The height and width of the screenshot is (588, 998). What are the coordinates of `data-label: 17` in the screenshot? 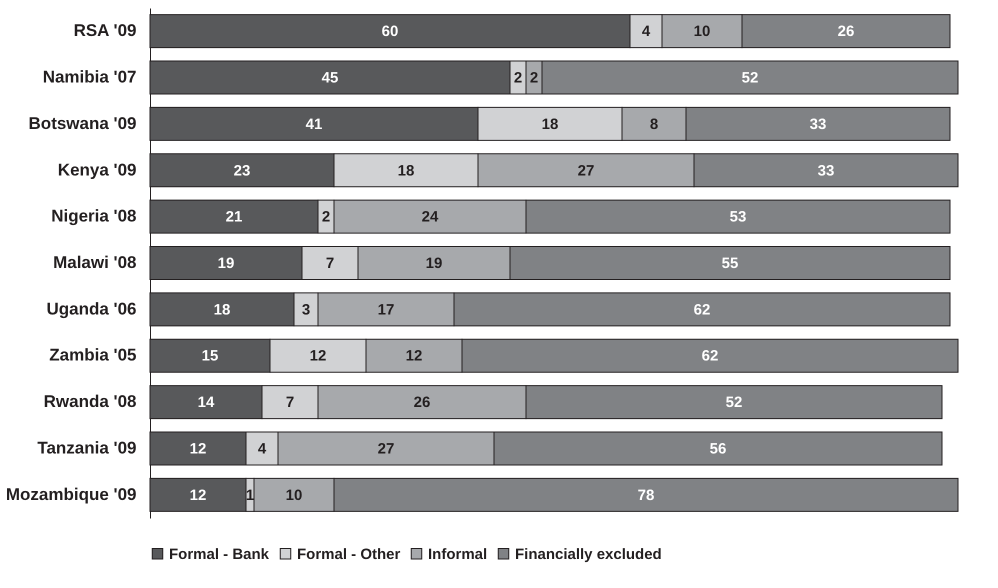 It's located at (386, 309).